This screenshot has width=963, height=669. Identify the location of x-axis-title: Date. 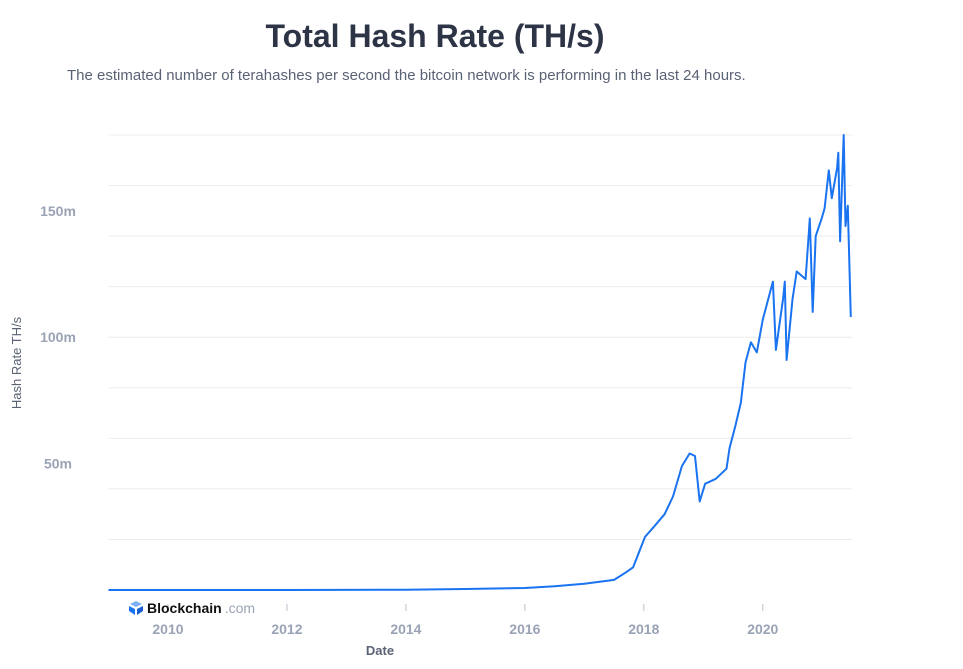
(380, 650).